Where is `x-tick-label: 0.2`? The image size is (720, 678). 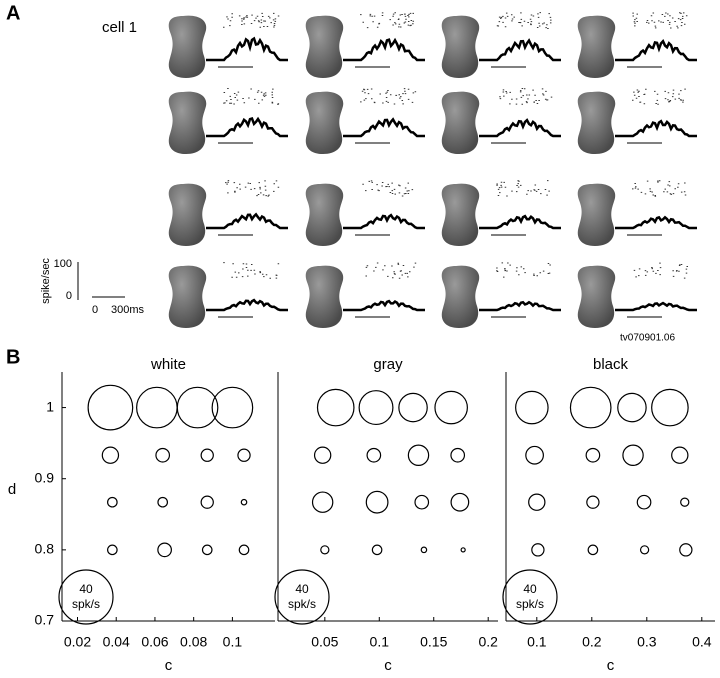 x-tick-label: 0.2 is located at coordinates (488, 642).